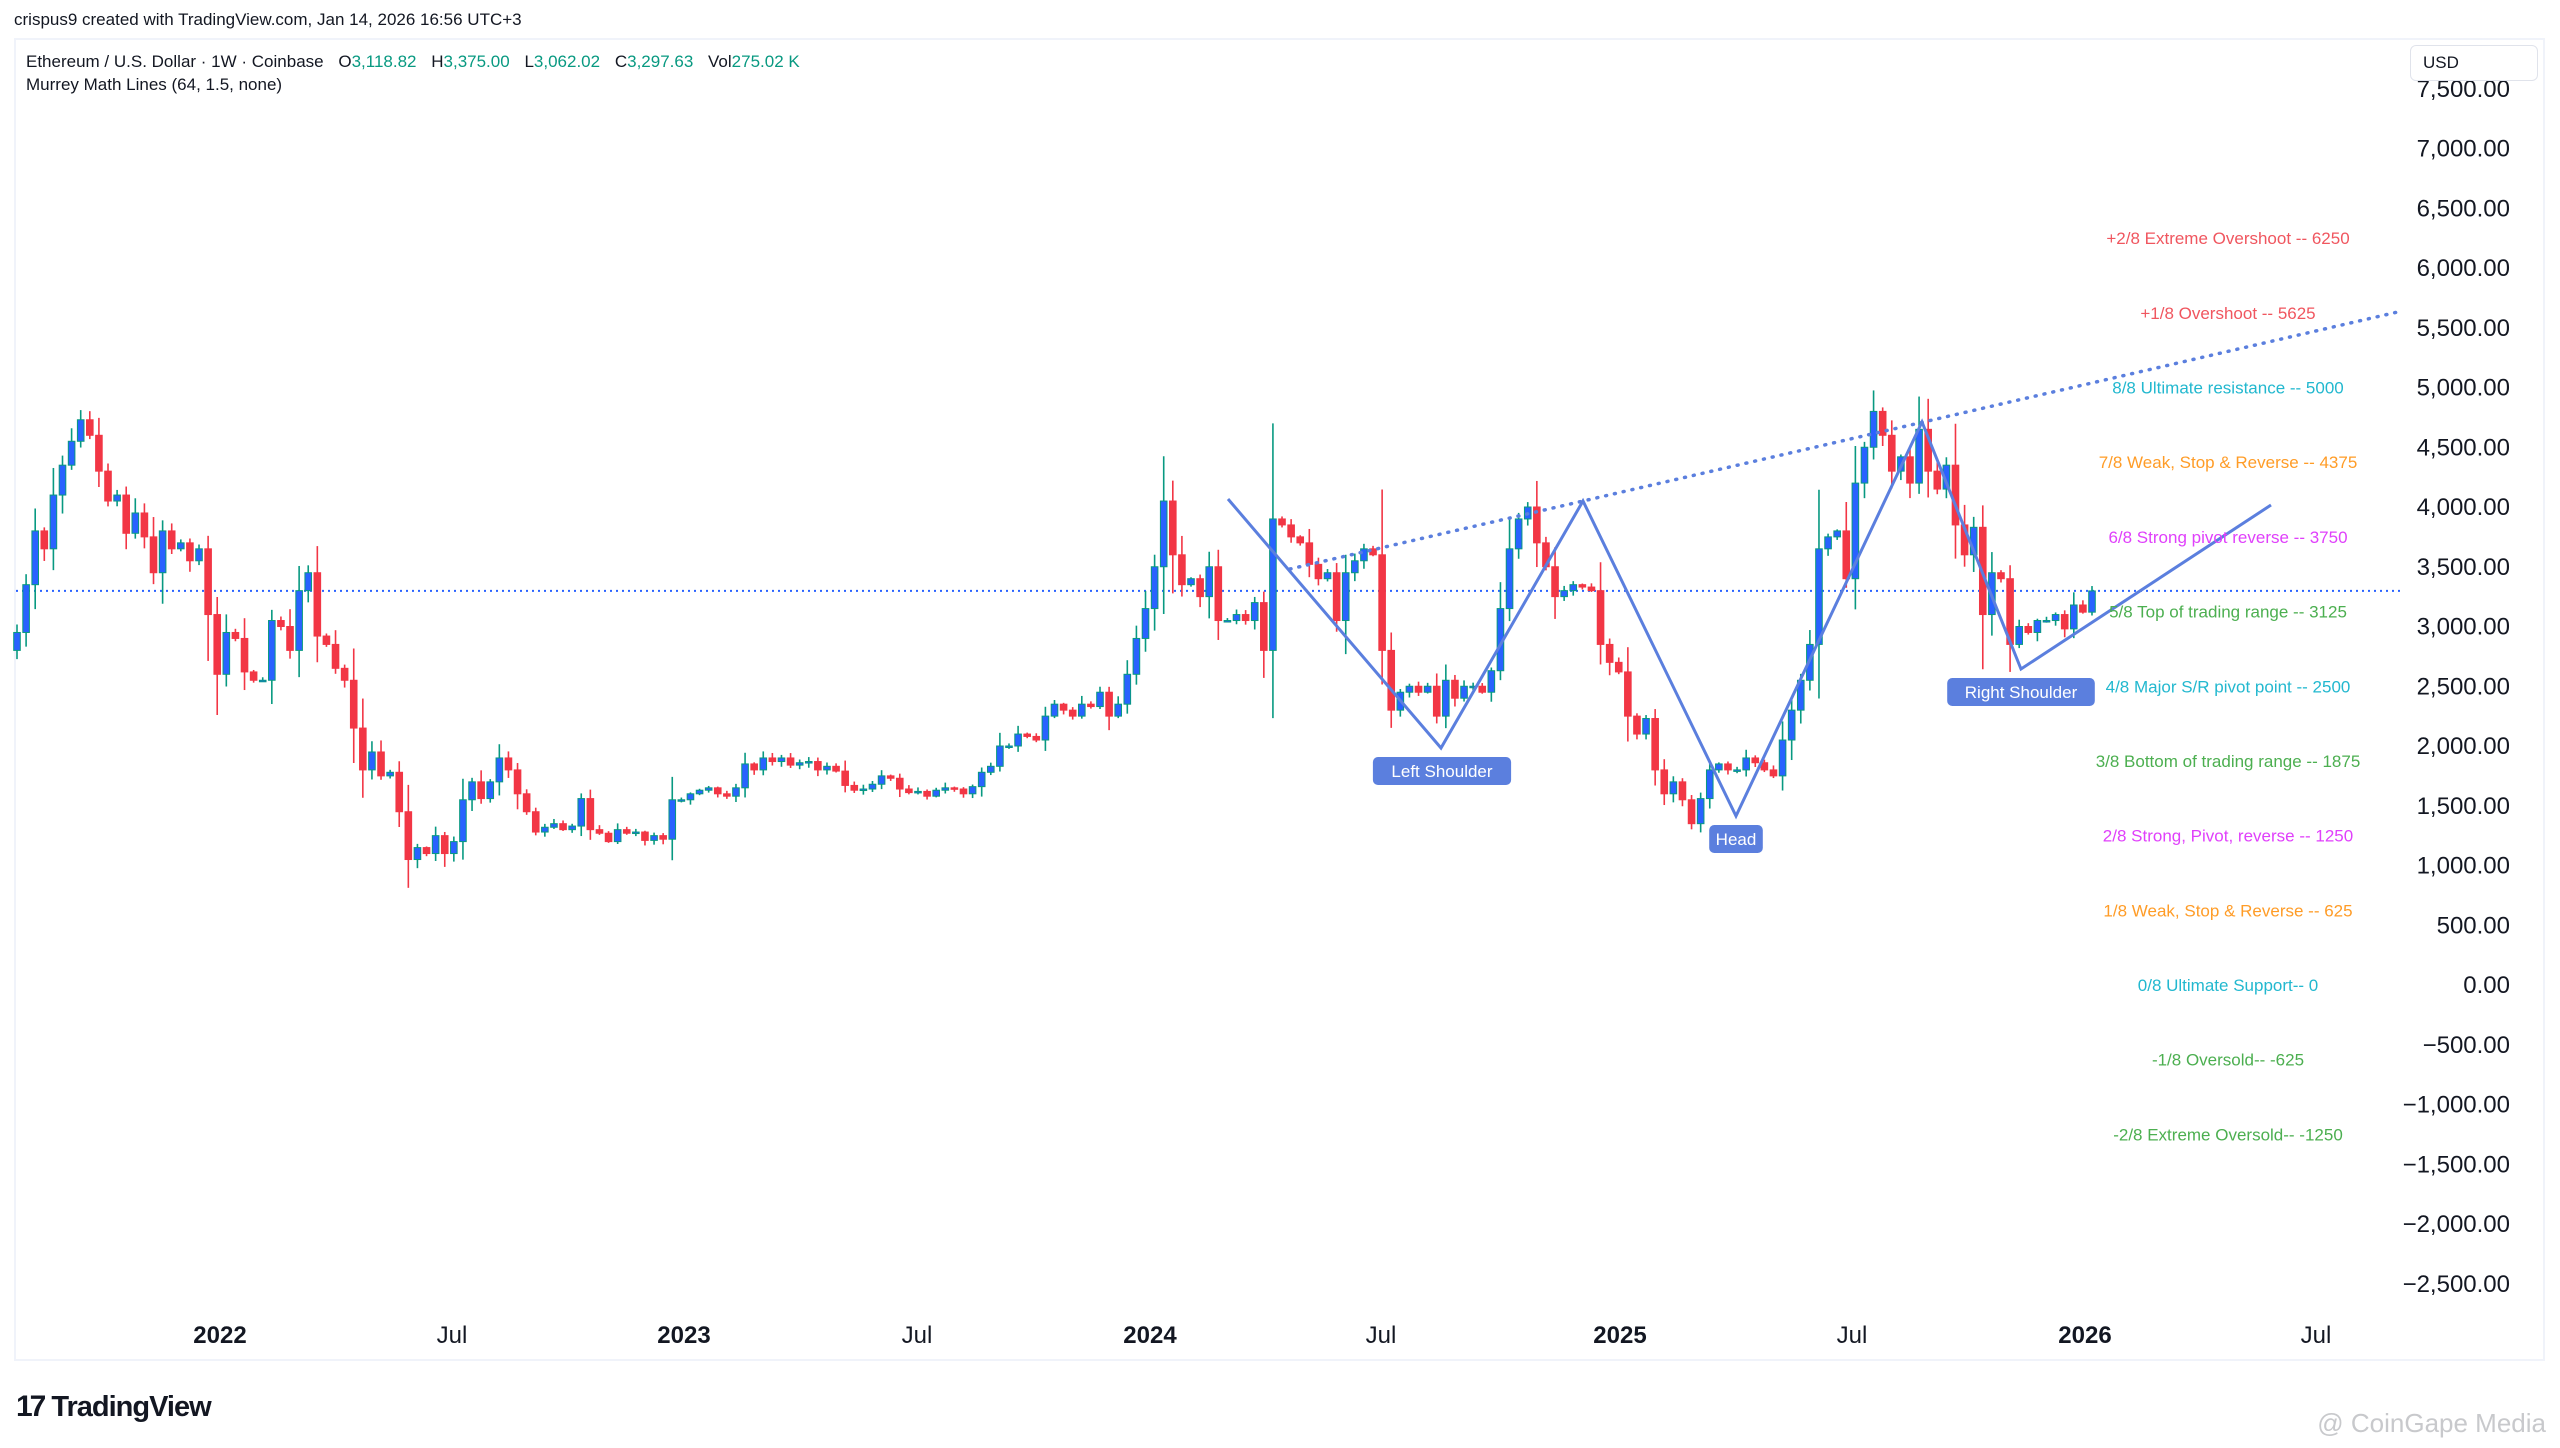 Image resolution: width=2560 pixels, height=1448 pixels. Describe the element at coordinates (2228, 612) in the screenshot. I see `murrey-line-label: 5/8 Top of trading range -- 3125` at that location.